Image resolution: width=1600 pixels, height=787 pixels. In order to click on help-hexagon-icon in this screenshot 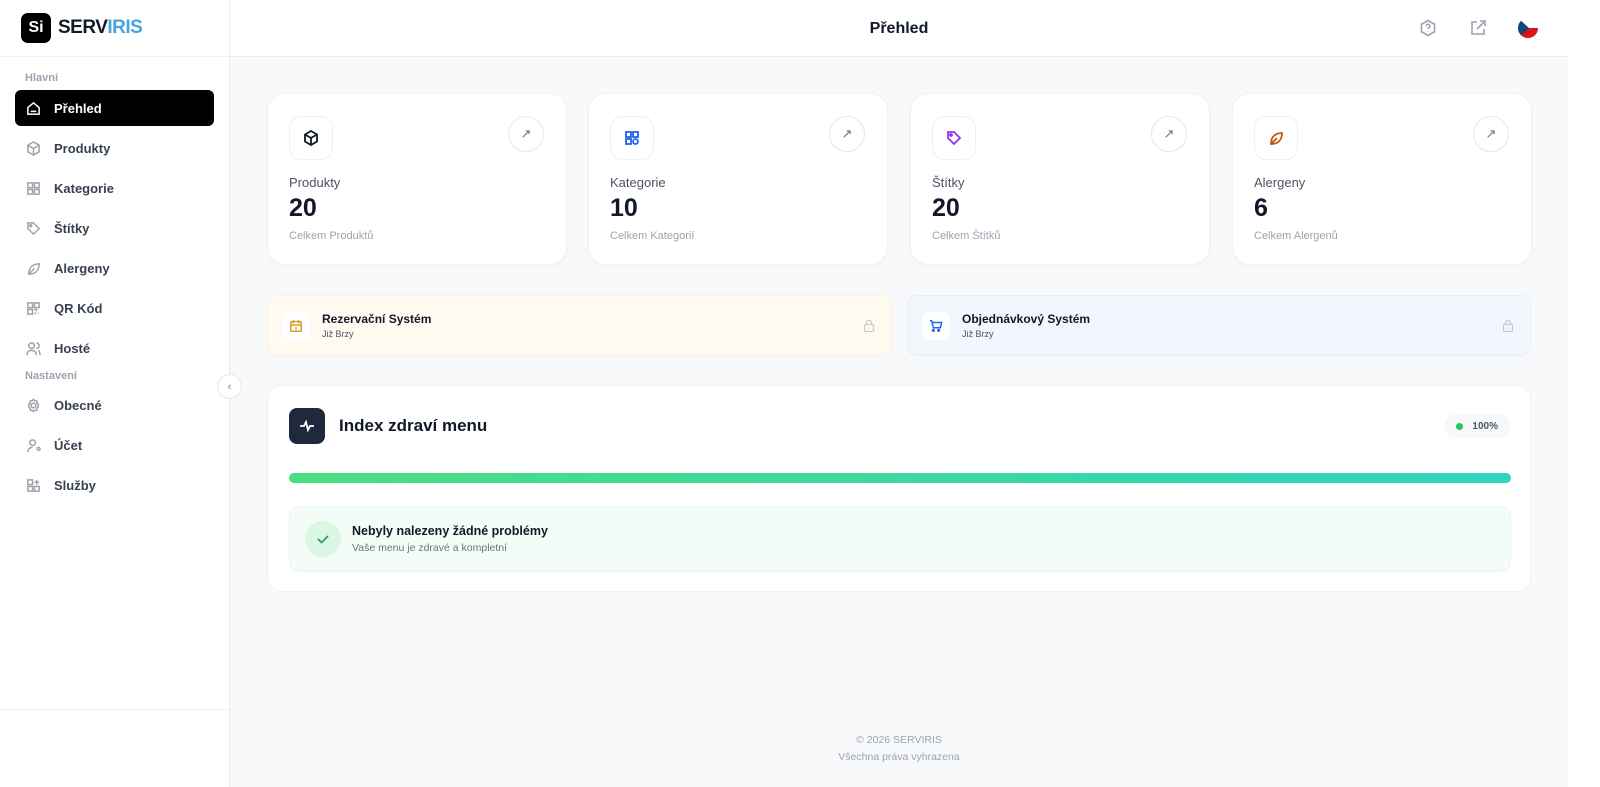, I will do `click(1428, 28)`.